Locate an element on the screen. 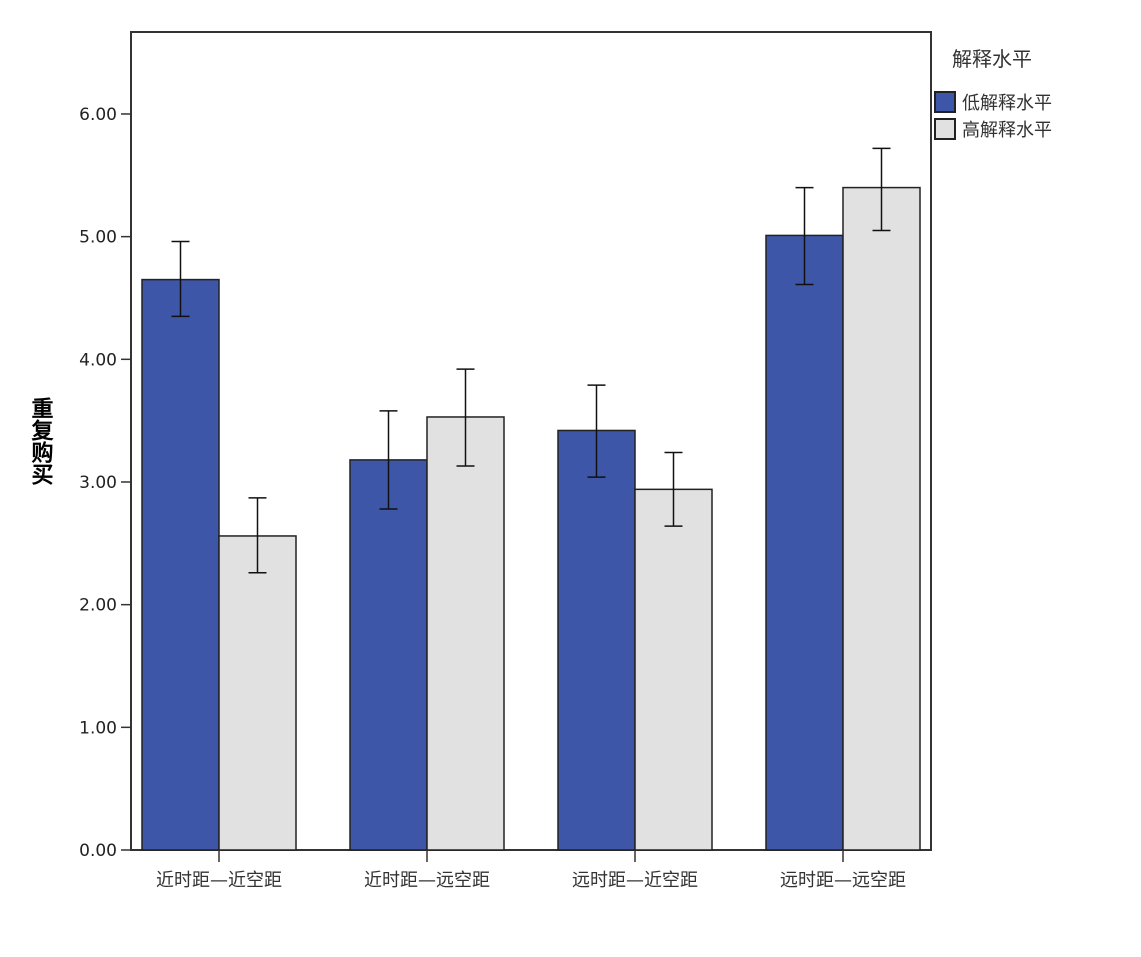 The image size is (1141, 957). x-tick-label: 远时距—远空距 is located at coordinates (843, 880).